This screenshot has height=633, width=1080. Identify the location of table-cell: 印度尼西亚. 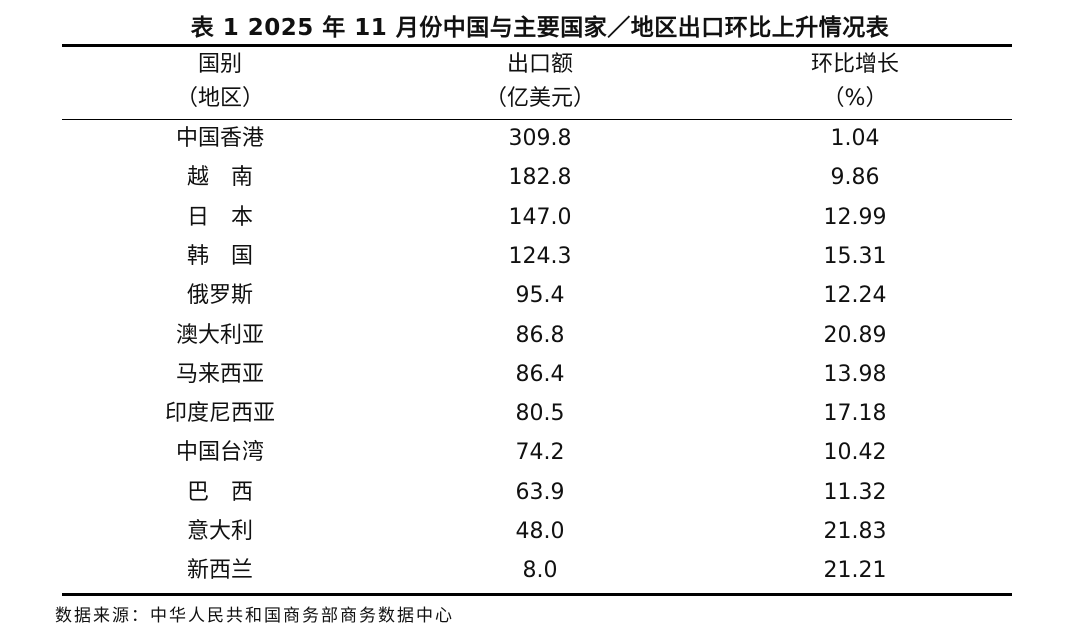
(219, 414).